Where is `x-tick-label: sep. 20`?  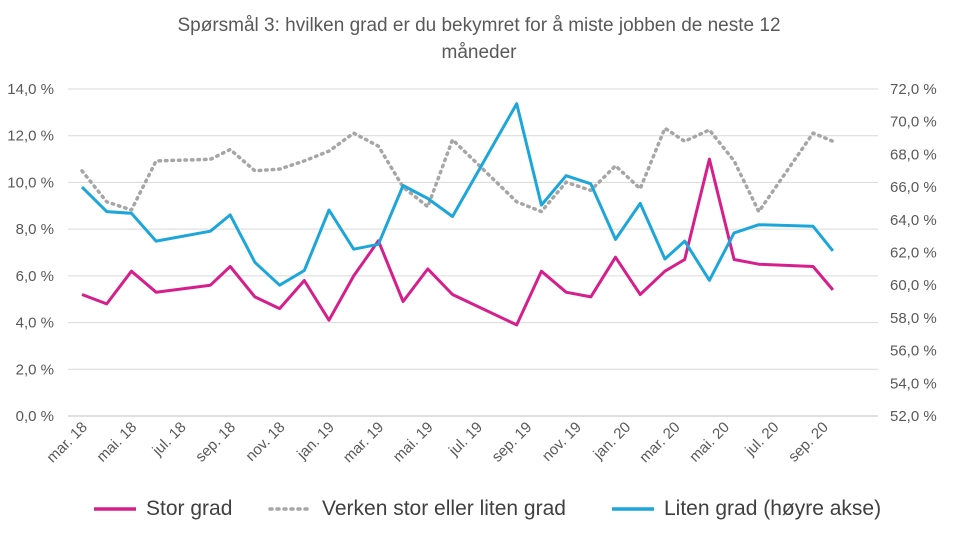
x-tick-label: sep. 20 is located at coordinates (808, 442).